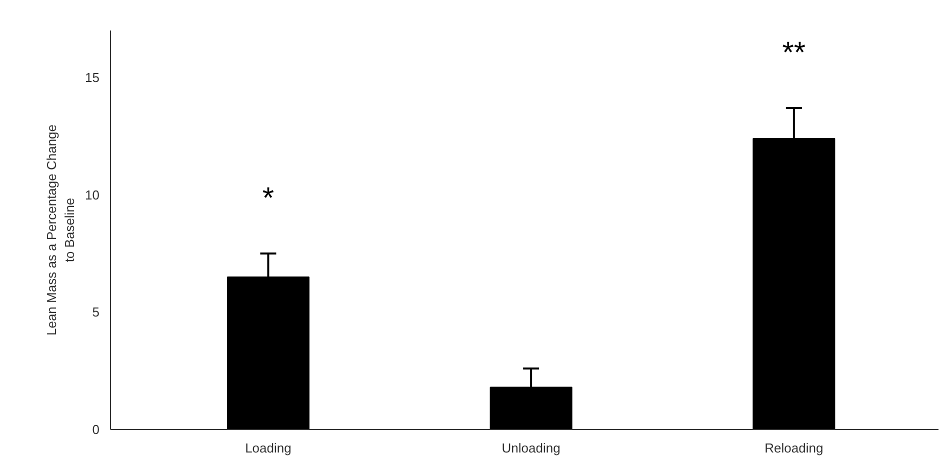 The height and width of the screenshot is (458, 943). I want to click on x-tick-label: Loading, so click(268, 448).